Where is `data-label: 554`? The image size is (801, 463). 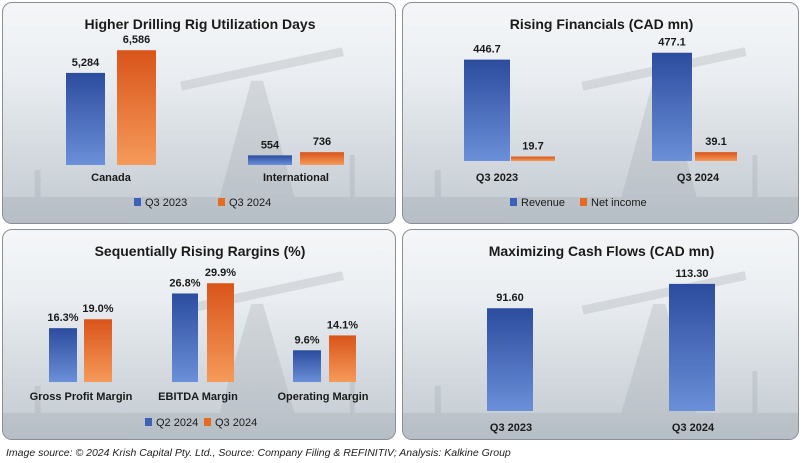 data-label: 554 is located at coordinates (270, 145).